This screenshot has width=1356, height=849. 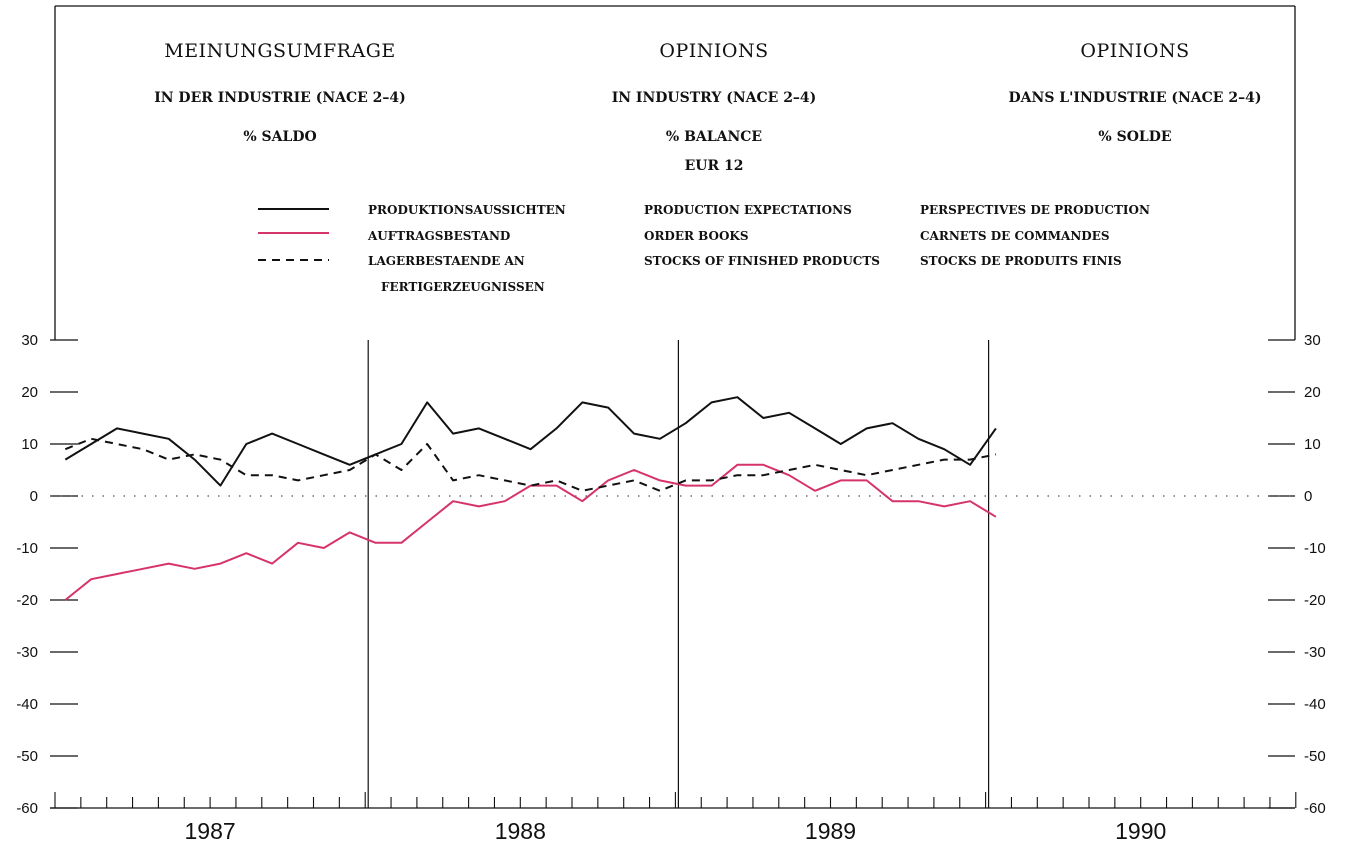 What do you see at coordinates (280, 98) in the screenshot?
I see `subtitle-de: IN DER INDUSTRIE (NACE 2–4)` at bounding box center [280, 98].